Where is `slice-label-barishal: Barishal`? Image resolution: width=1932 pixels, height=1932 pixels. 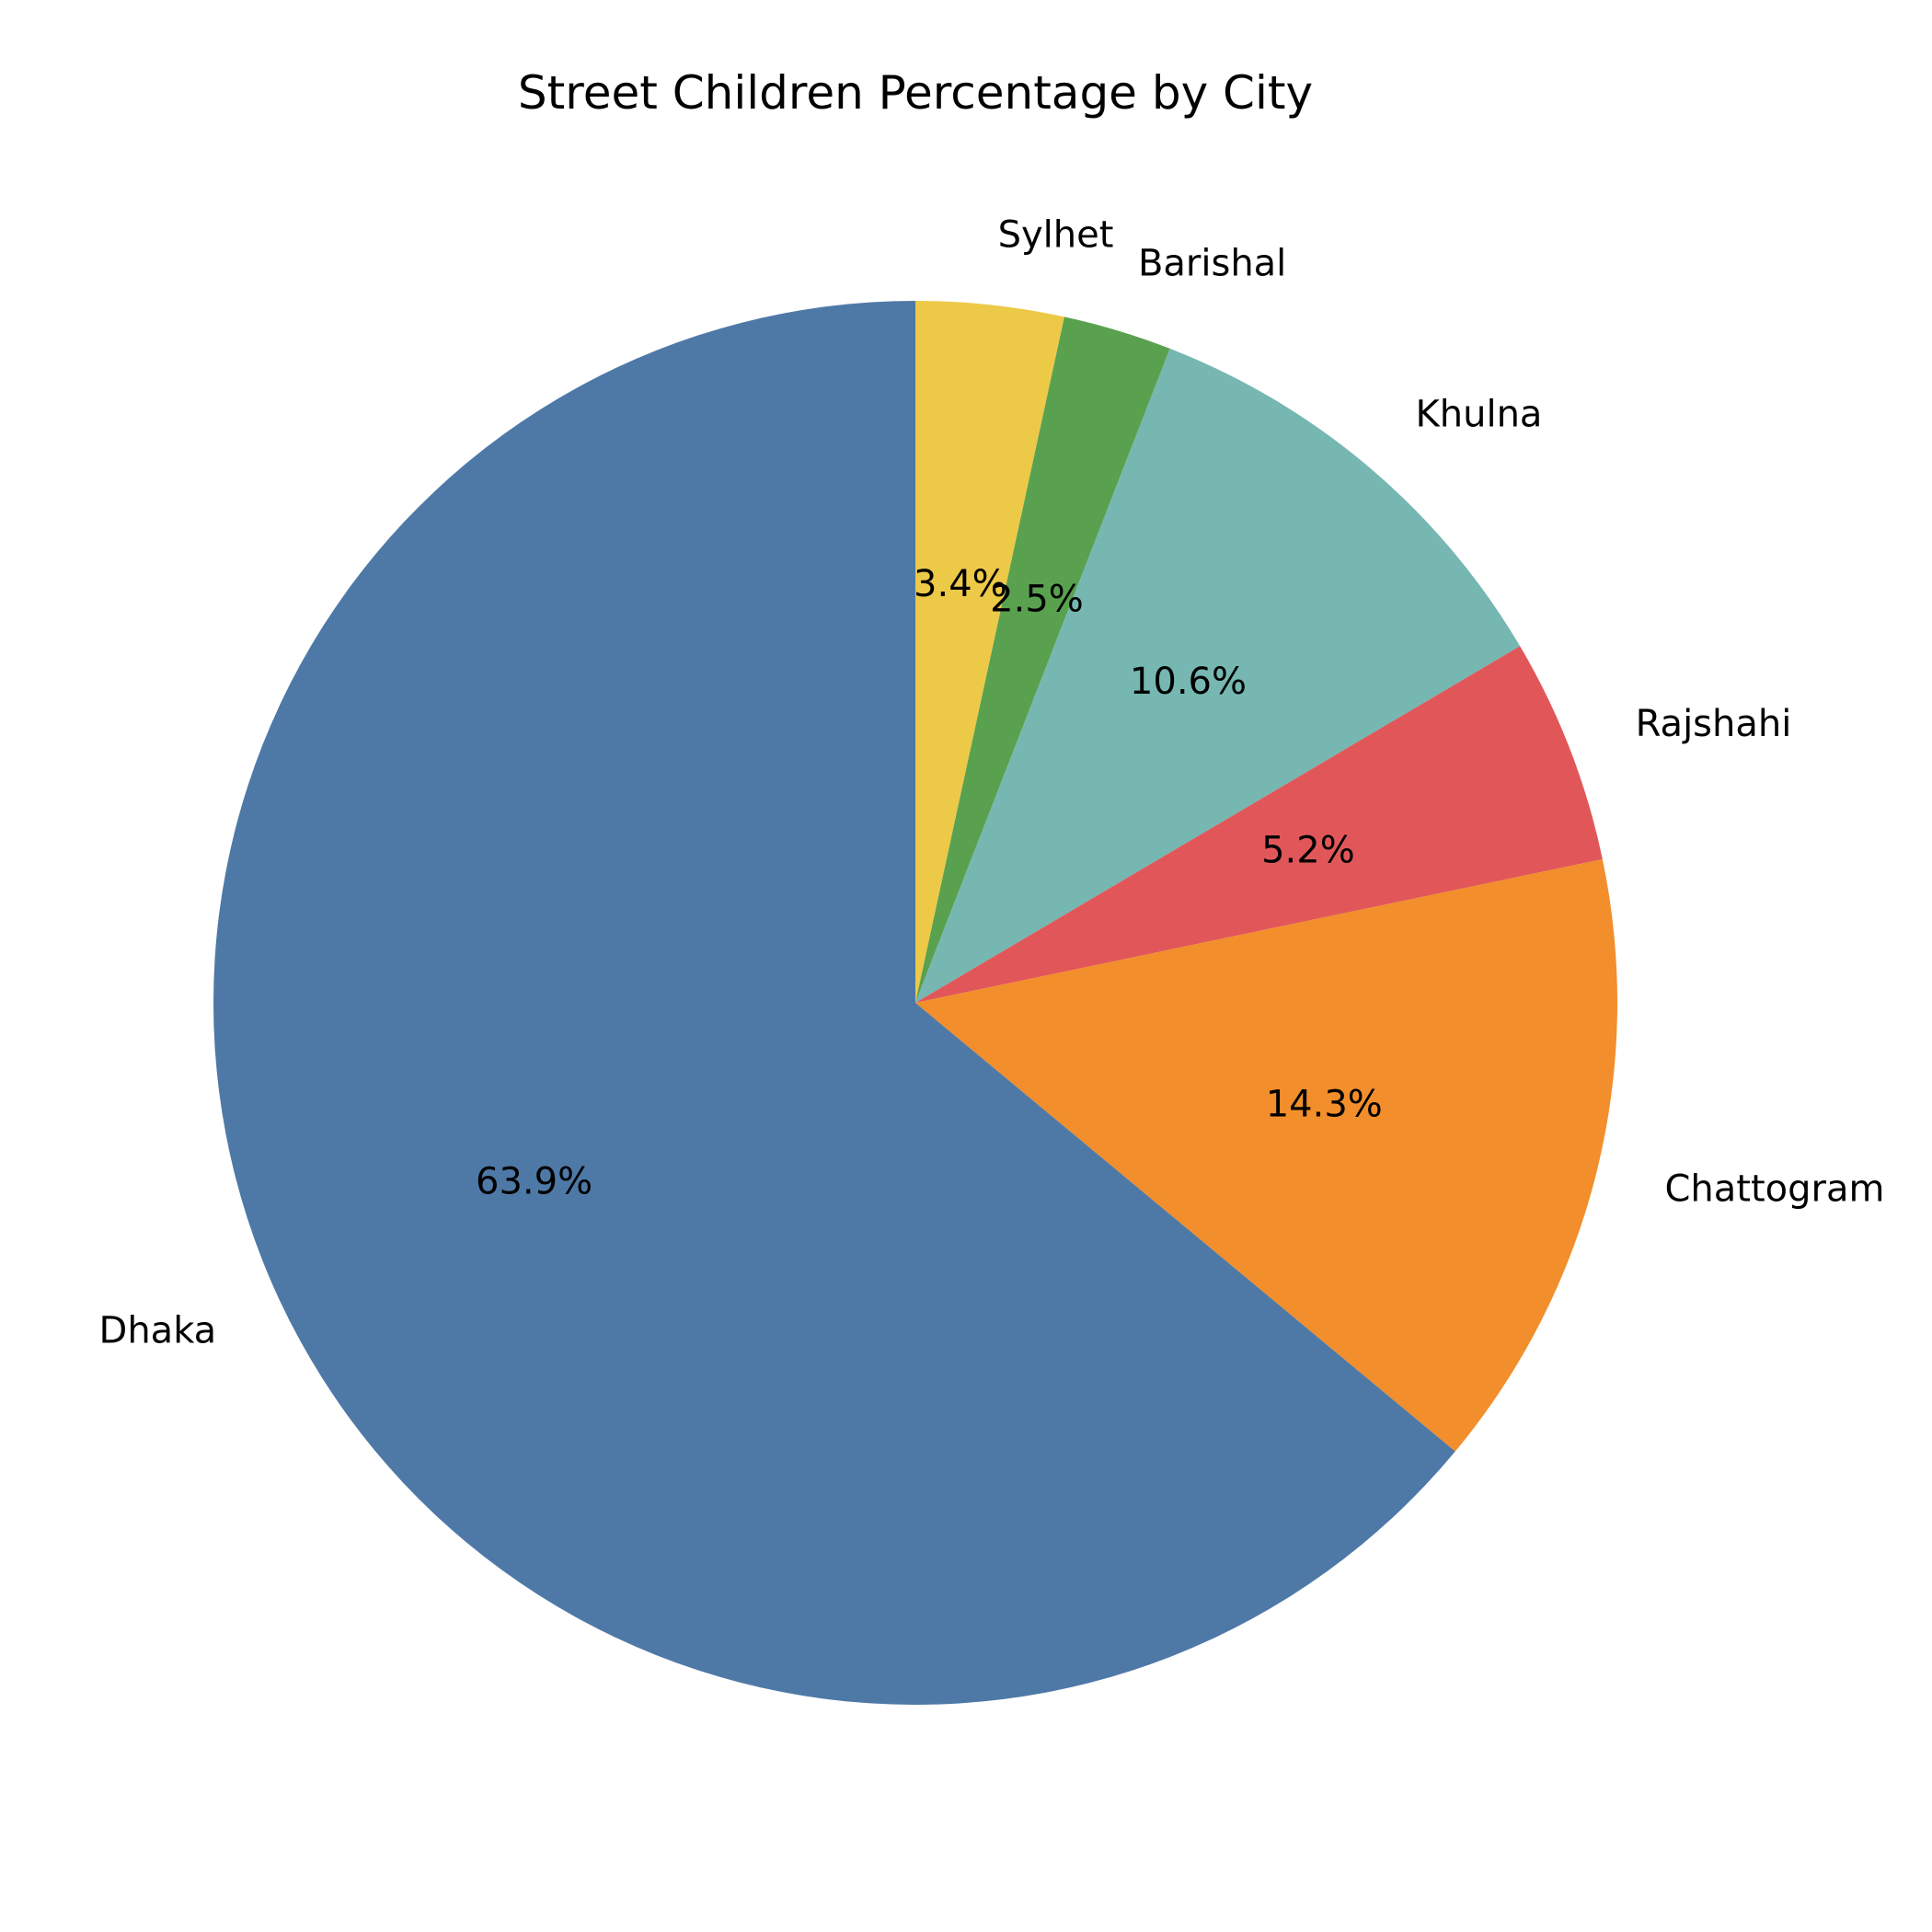
slice-label-barishal: Barishal is located at coordinates (1212, 263).